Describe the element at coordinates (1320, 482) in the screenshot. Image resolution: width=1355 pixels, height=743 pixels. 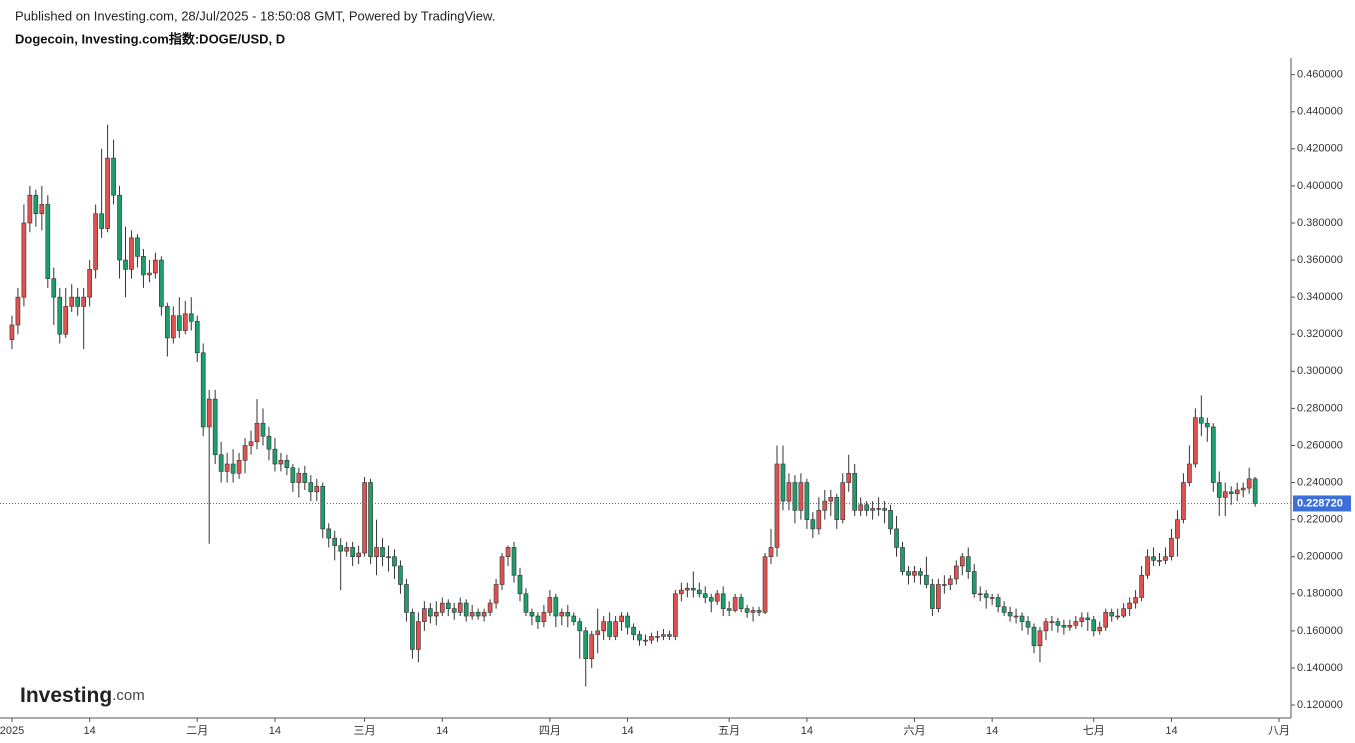
I see `y-tick-label: 0.240000` at that location.